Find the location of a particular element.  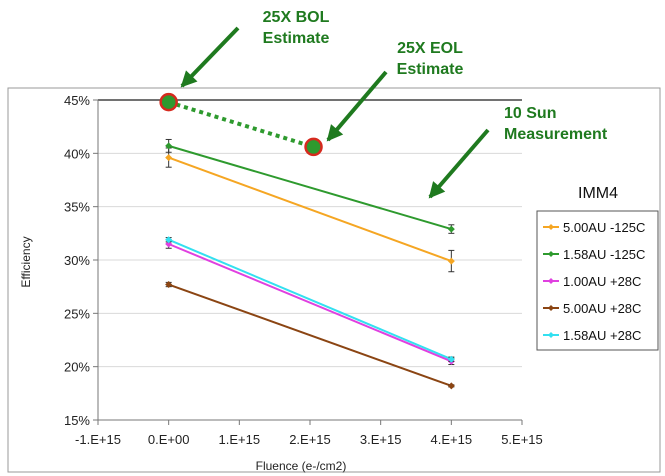

x-tick-label: 0.E+00 is located at coordinates (169, 439).